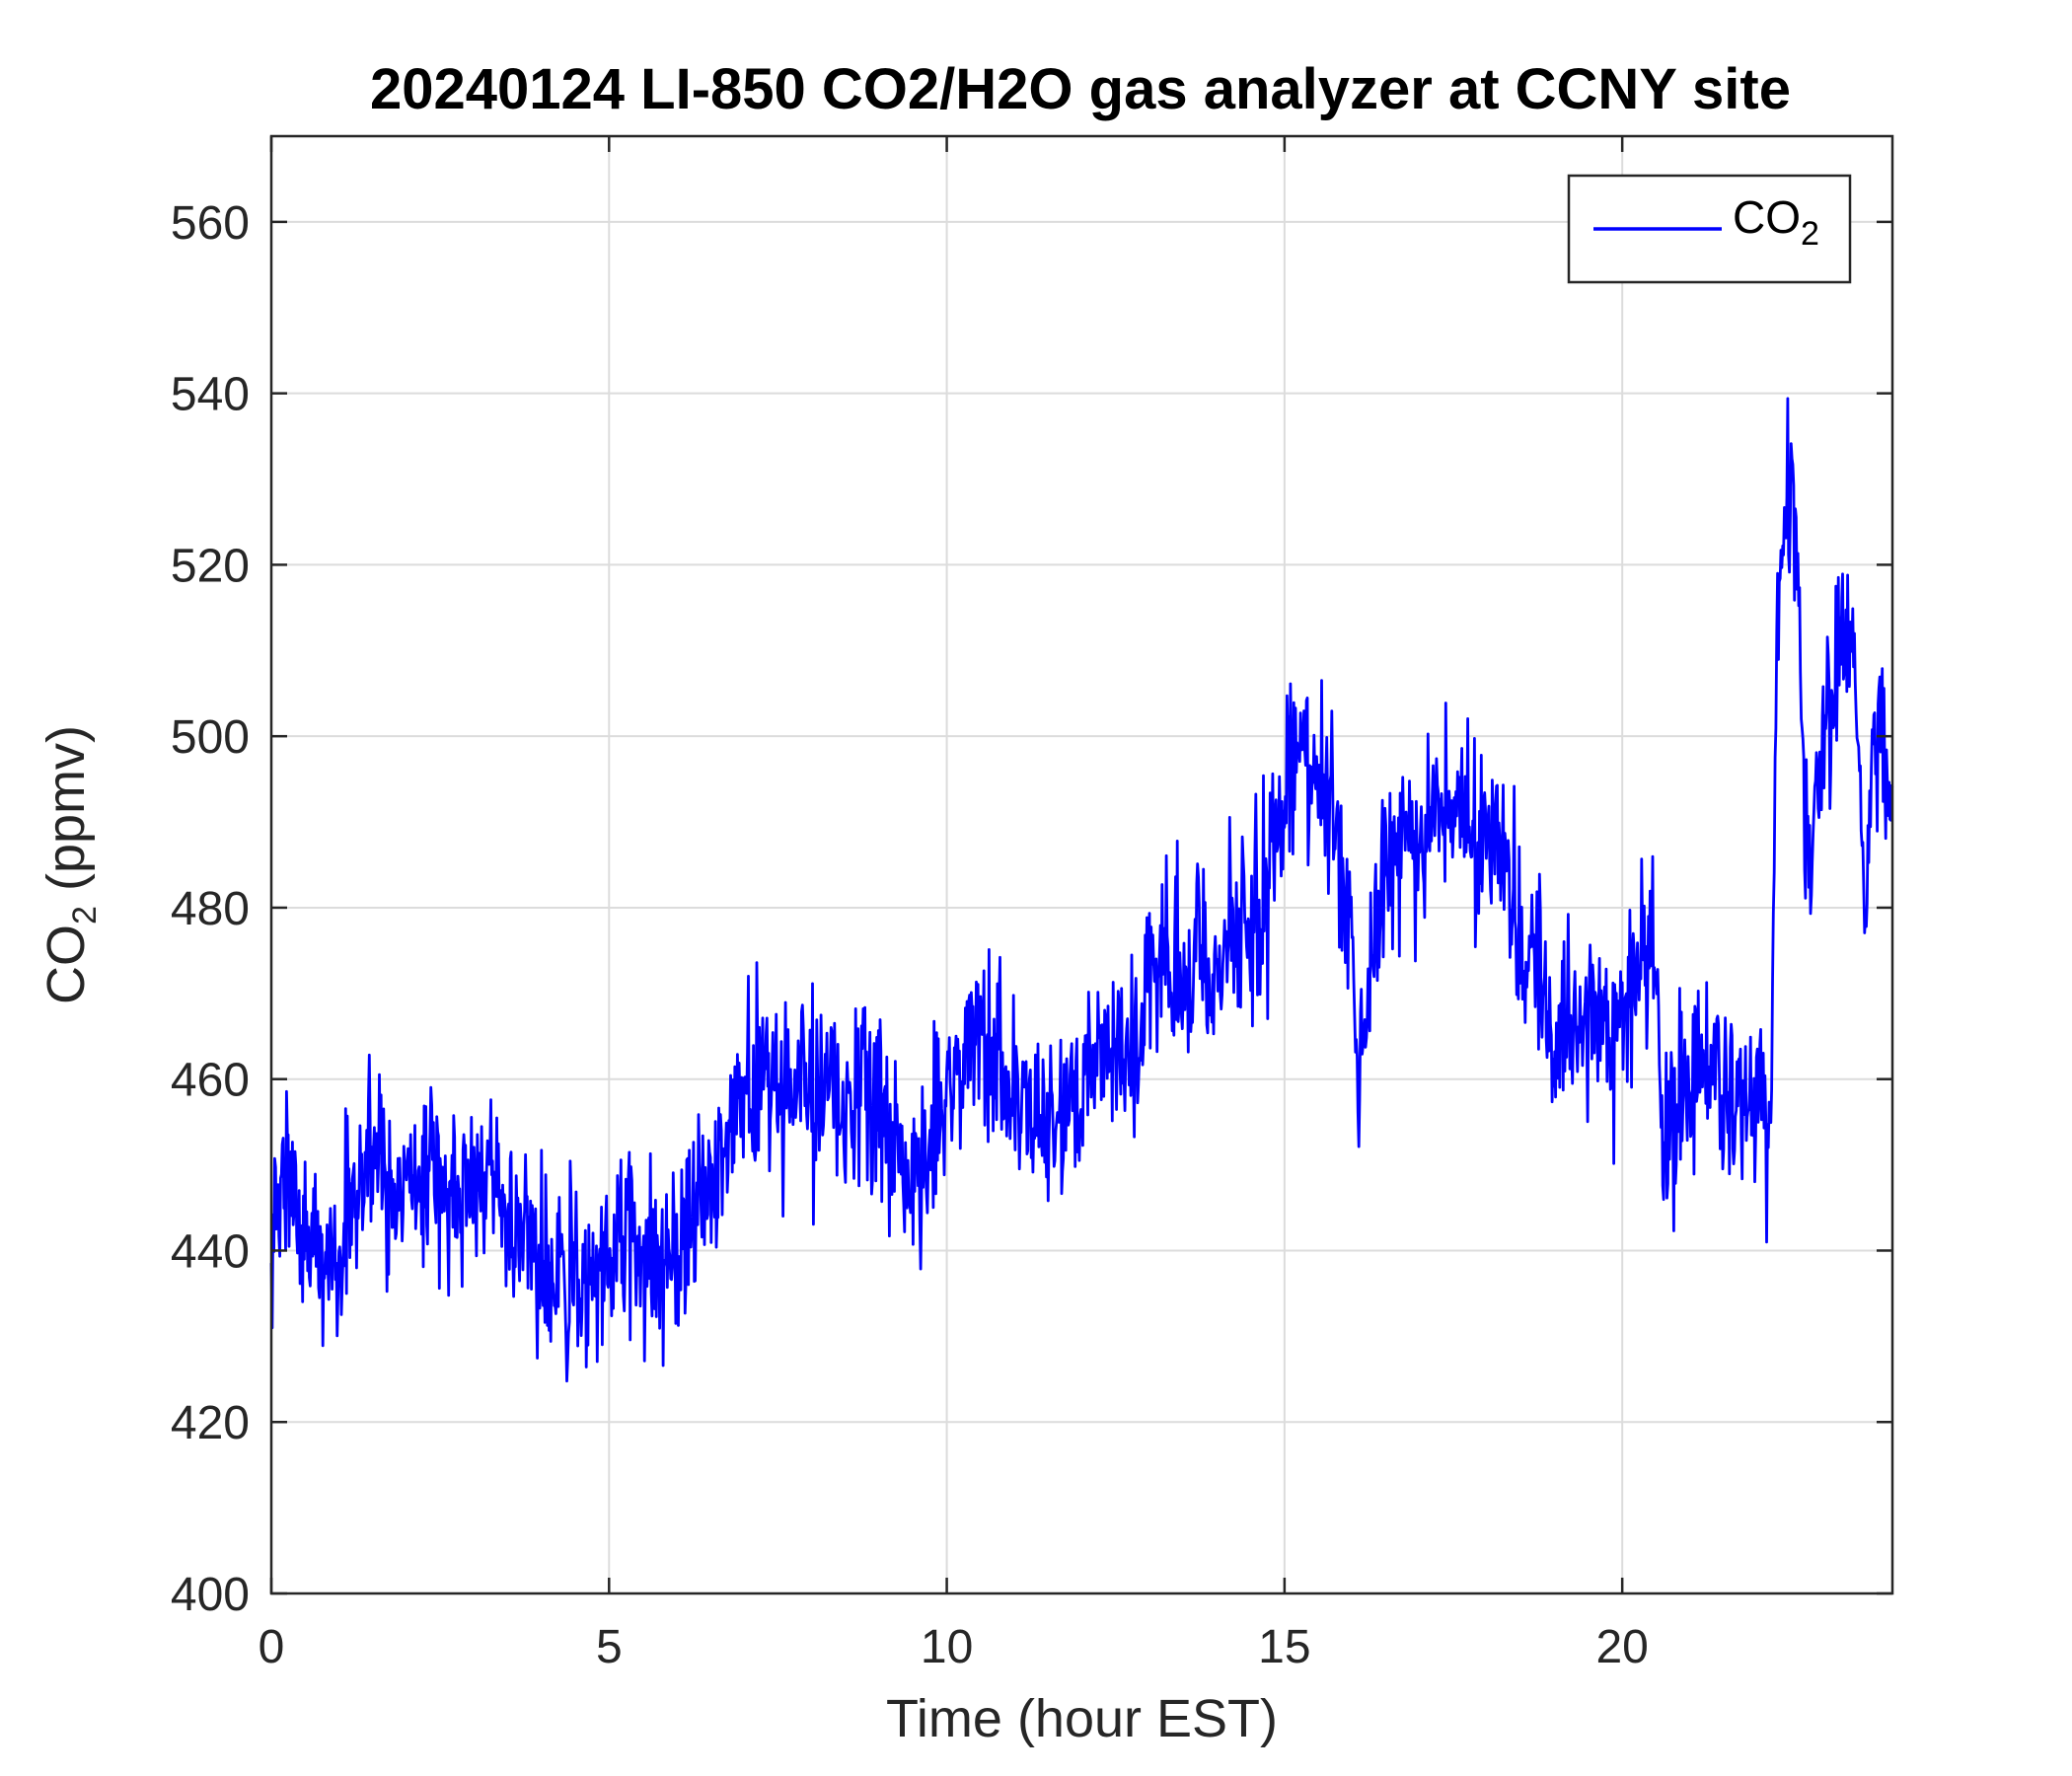 This screenshot has width=2072, height=1776. What do you see at coordinates (1767, 217) in the screenshot?
I see `legend-label-main: CO` at bounding box center [1767, 217].